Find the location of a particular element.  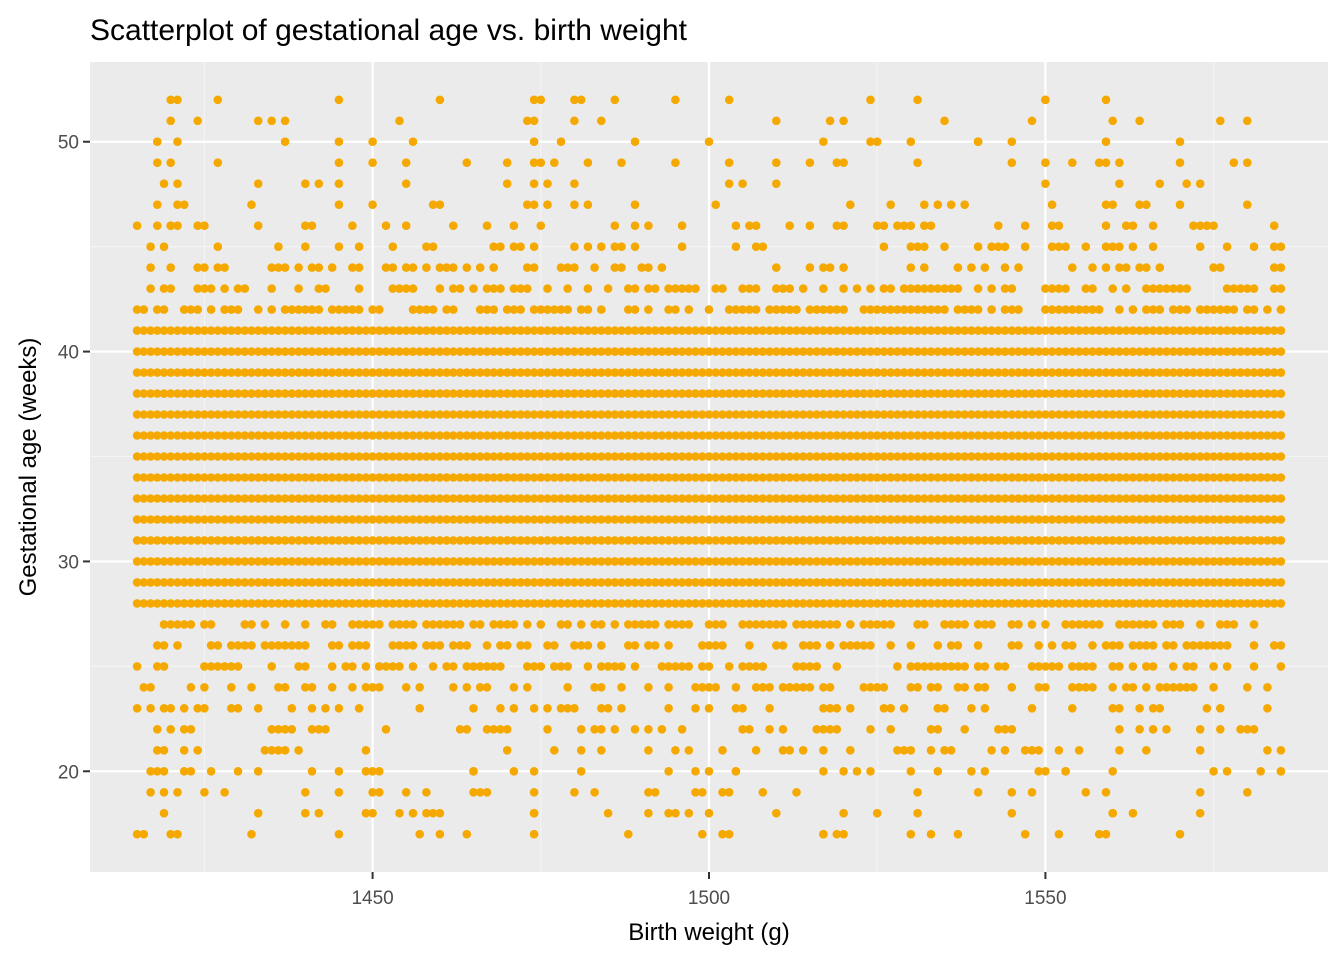

x-tick-label: 1550 is located at coordinates (1045, 898).